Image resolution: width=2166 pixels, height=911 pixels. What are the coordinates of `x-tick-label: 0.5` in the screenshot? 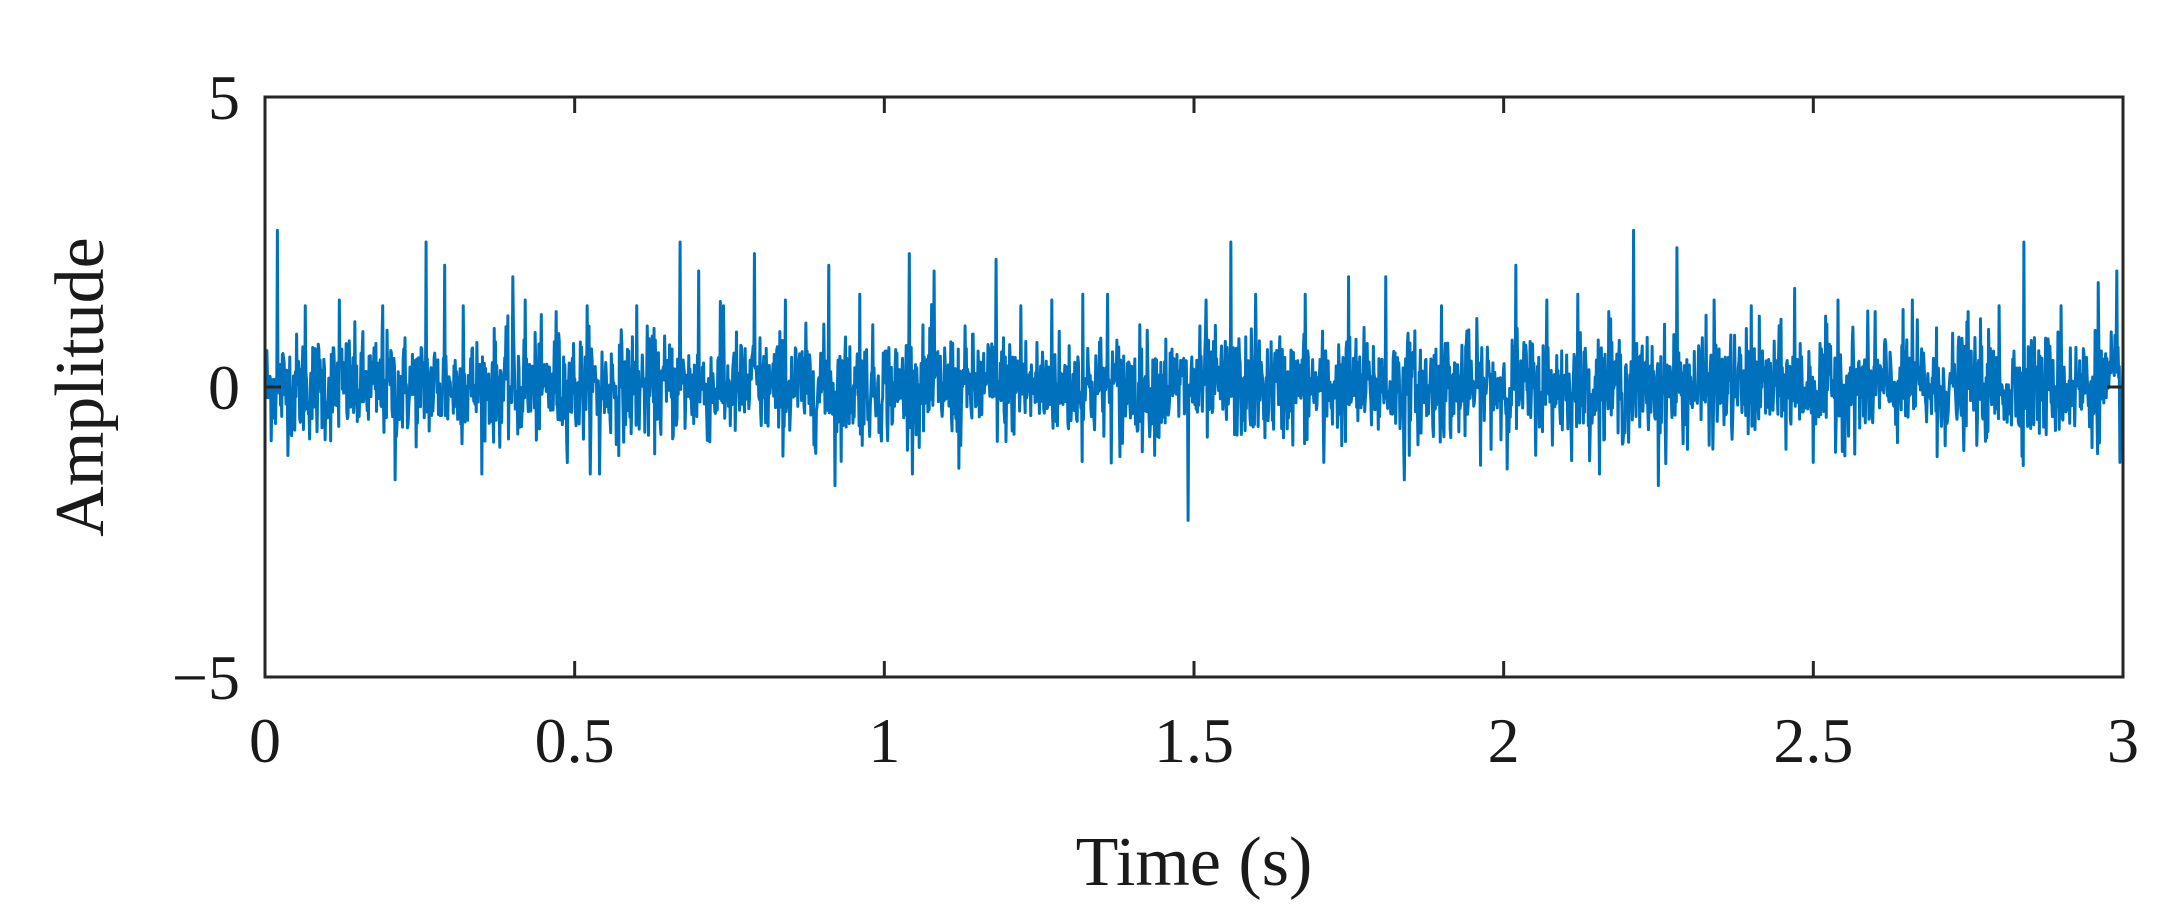 It's located at (575, 740).